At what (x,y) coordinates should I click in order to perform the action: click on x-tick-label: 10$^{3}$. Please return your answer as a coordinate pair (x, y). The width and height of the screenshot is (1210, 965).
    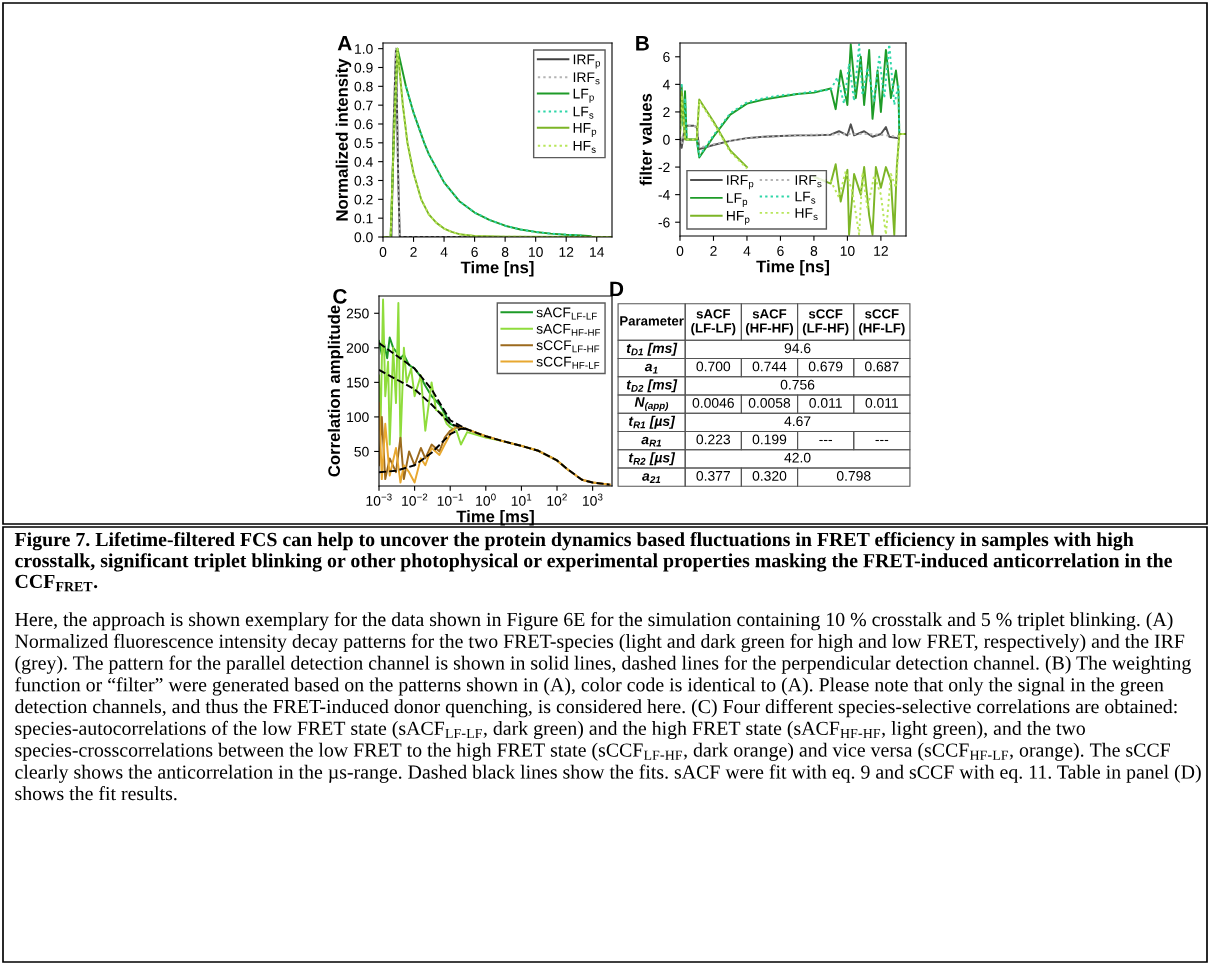
    Looking at the image, I should click on (592, 499).